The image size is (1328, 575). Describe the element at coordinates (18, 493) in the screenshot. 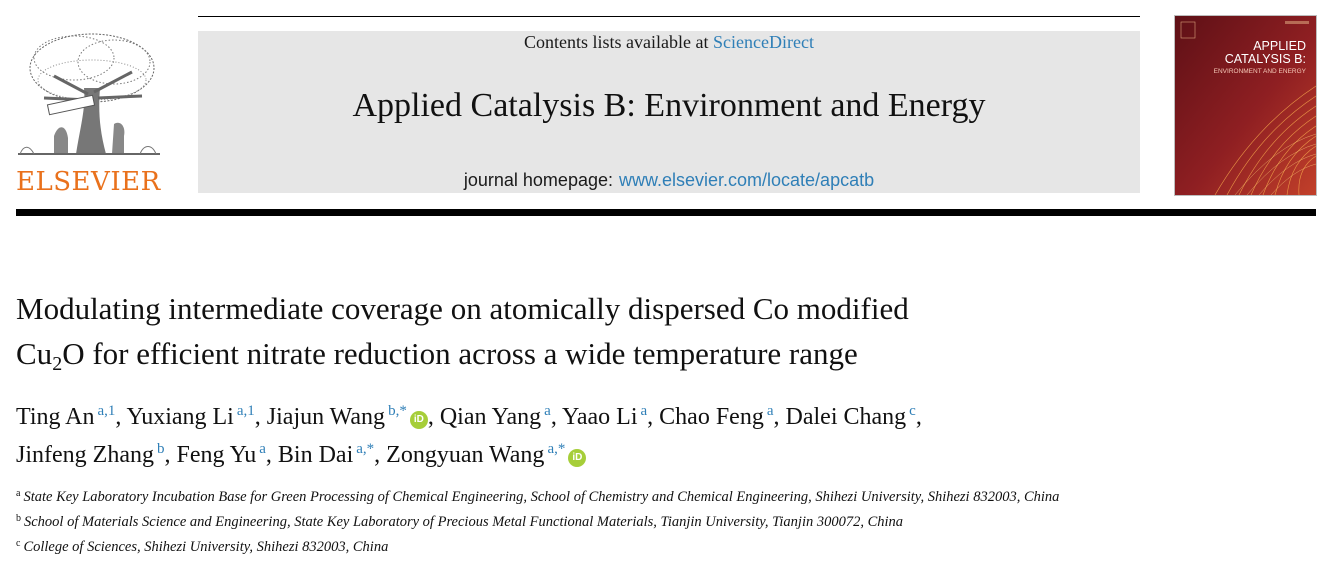

I see `affiliation-mark: a` at that location.